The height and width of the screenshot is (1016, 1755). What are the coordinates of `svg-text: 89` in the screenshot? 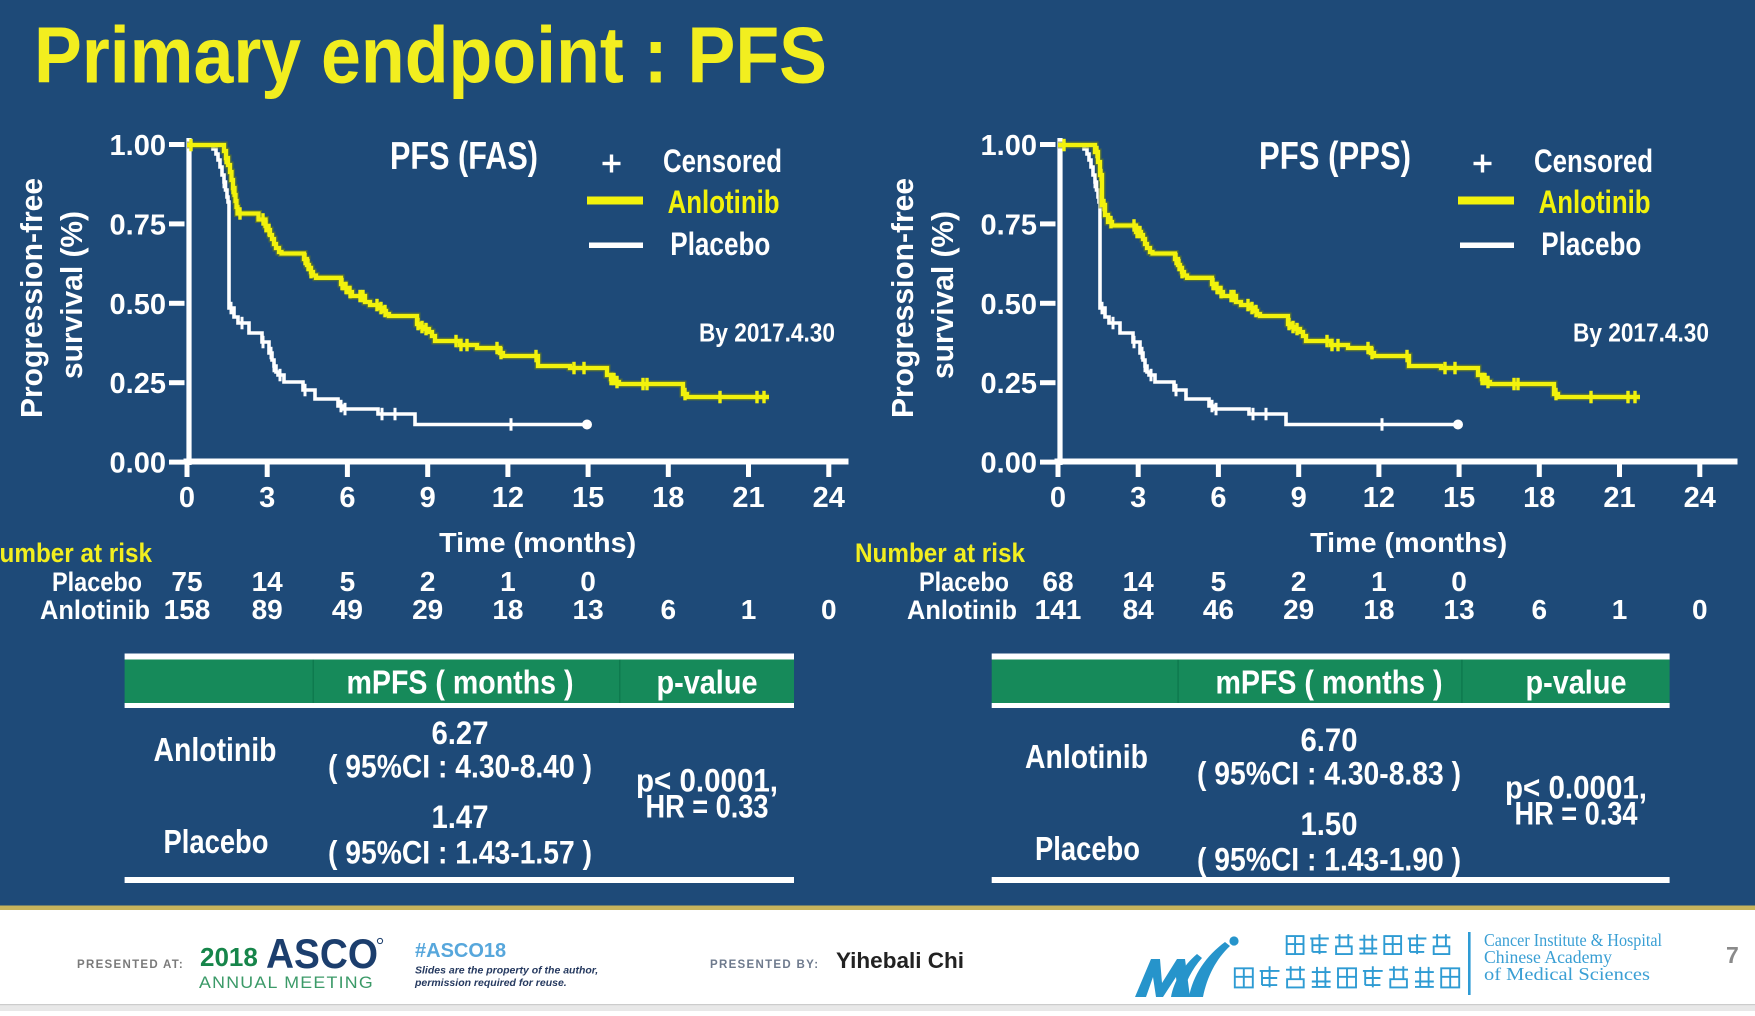 It's located at (267, 609).